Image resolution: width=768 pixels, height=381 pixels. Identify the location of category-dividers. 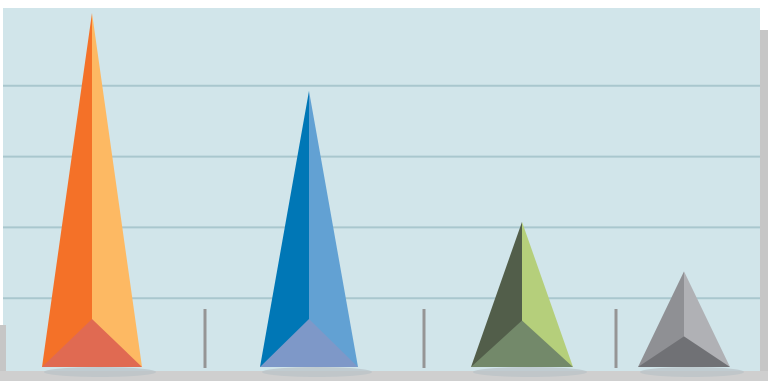
(410, 338).